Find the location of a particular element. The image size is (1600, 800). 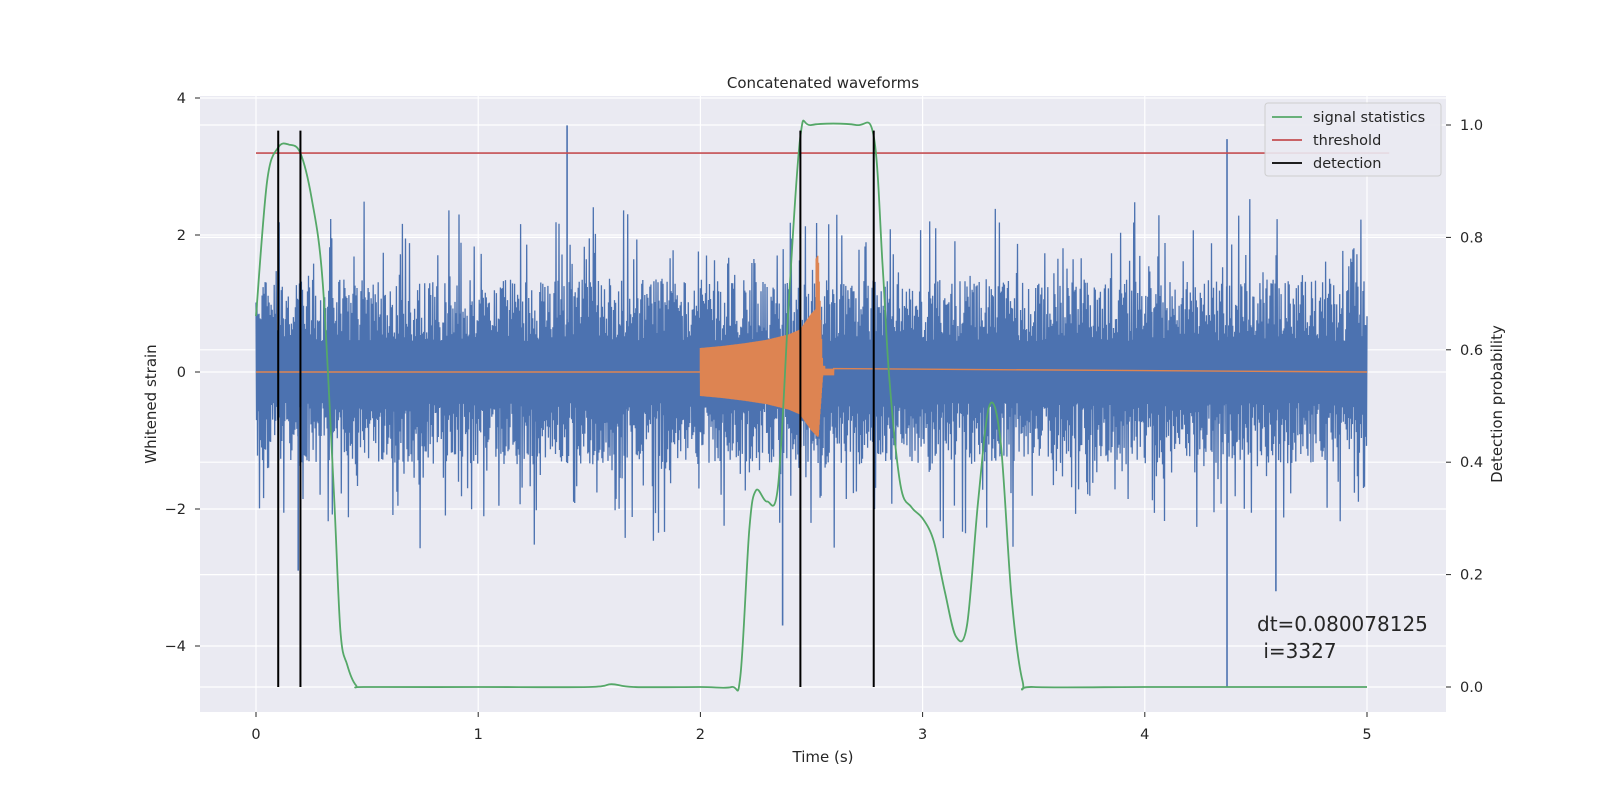

legend-label-signal-statistics: signal statistics is located at coordinates (1369, 118).